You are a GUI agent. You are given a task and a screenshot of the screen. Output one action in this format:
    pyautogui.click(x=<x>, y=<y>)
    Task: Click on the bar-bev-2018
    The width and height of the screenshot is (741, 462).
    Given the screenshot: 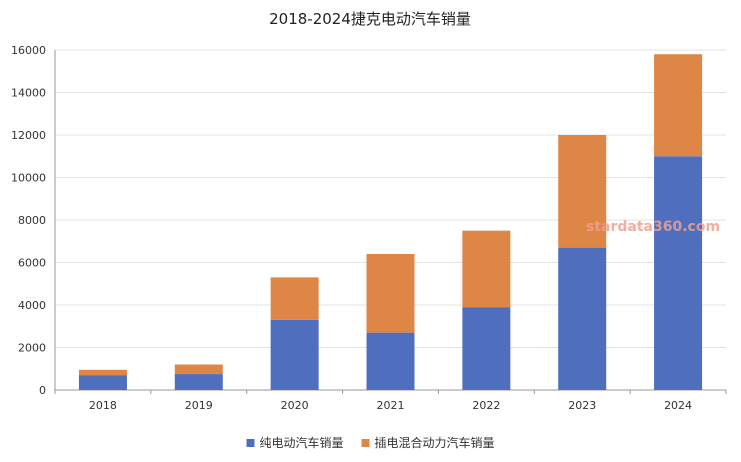 What is the action you would take?
    pyautogui.click(x=102, y=382)
    